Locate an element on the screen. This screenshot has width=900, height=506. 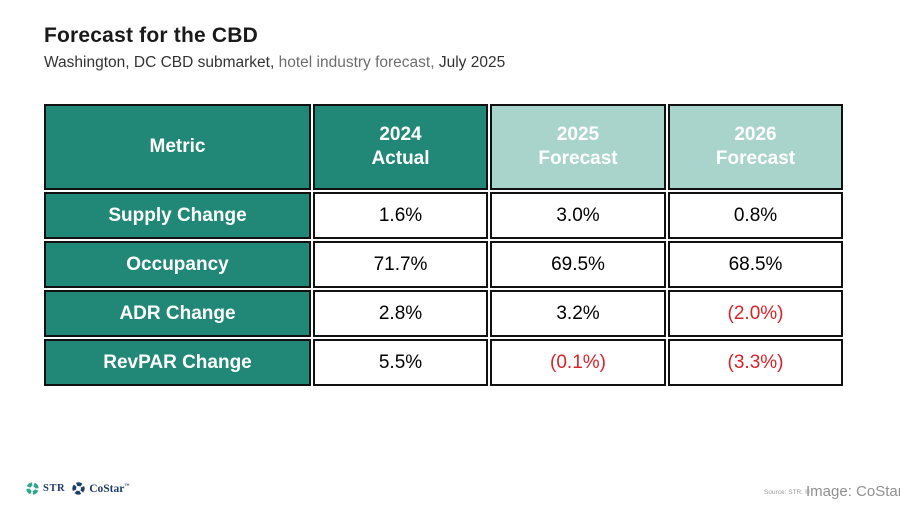
cell-adr-2026: (2.0%) is located at coordinates (755, 313).